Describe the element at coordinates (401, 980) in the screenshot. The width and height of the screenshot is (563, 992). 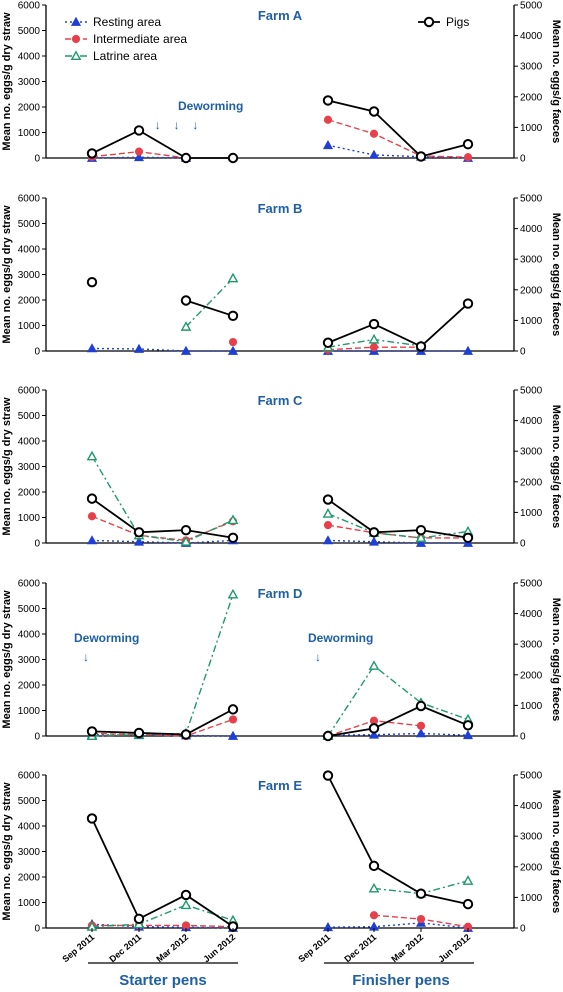
I see `group-label-finisher: Finisher pens` at that location.